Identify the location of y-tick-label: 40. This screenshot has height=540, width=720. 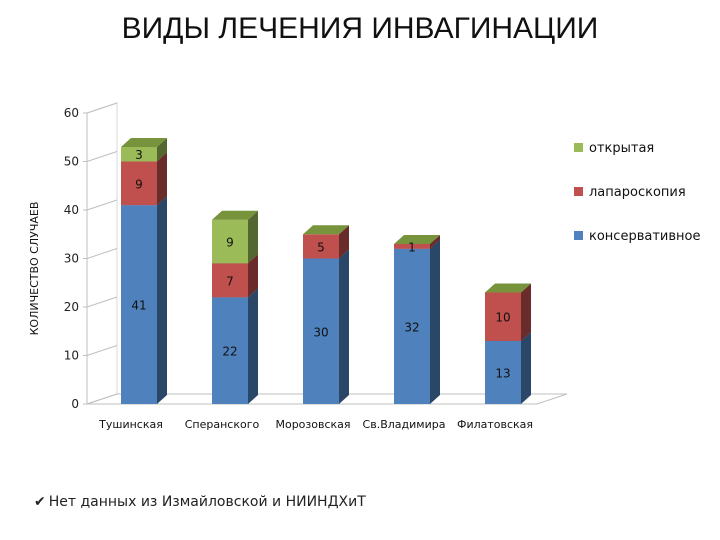
(71, 210).